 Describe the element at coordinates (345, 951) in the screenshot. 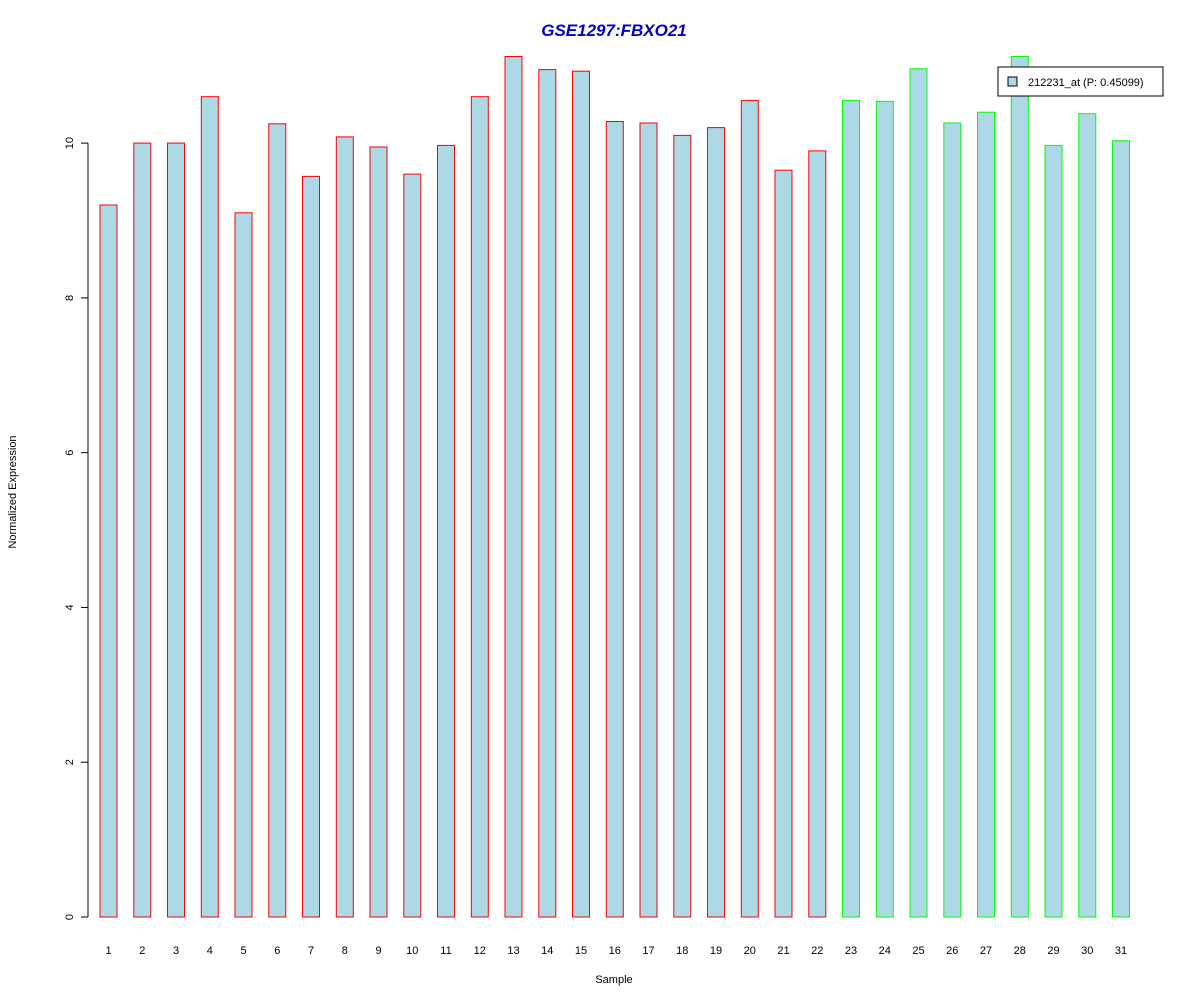

I see `x-tick-label: 8` at that location.